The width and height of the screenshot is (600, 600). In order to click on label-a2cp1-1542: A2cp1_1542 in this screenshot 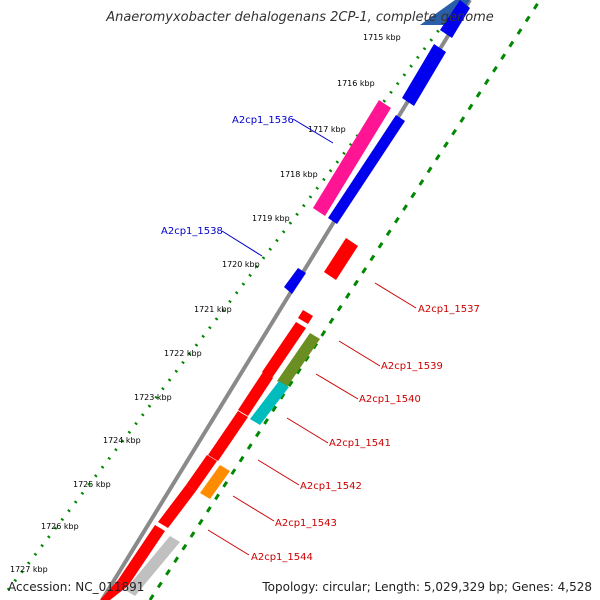, I will do `click(331, 486)`.